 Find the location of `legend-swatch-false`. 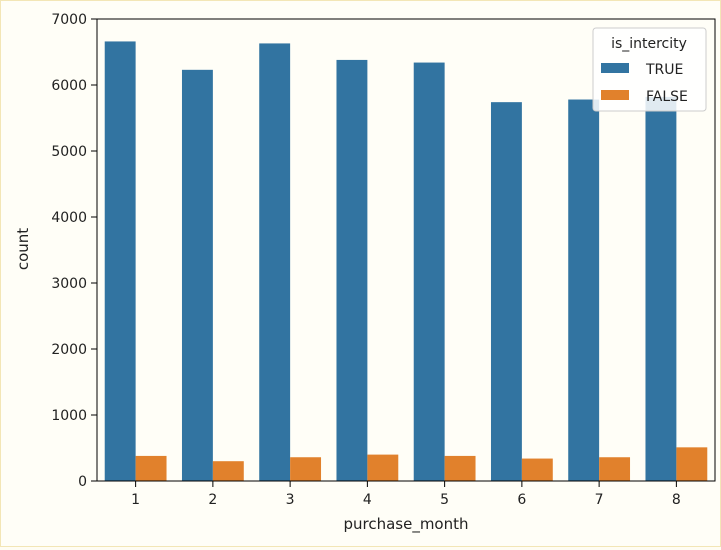

legend-swatch-false is located at coordinates (615, 95).